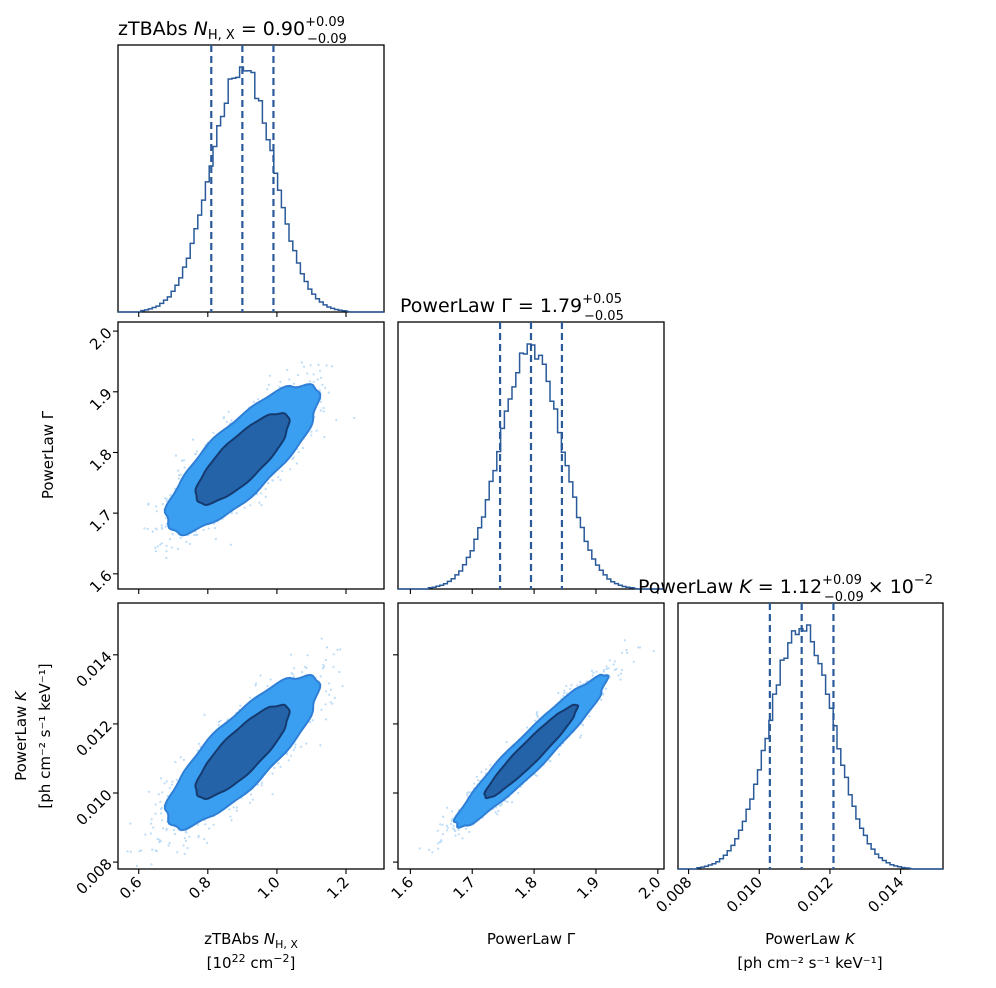 This screenshot has height=988, width=996. Describe the element at coordinates (251, 178) in the screenshot. I see `panel-frame-nh-hist` at that location.